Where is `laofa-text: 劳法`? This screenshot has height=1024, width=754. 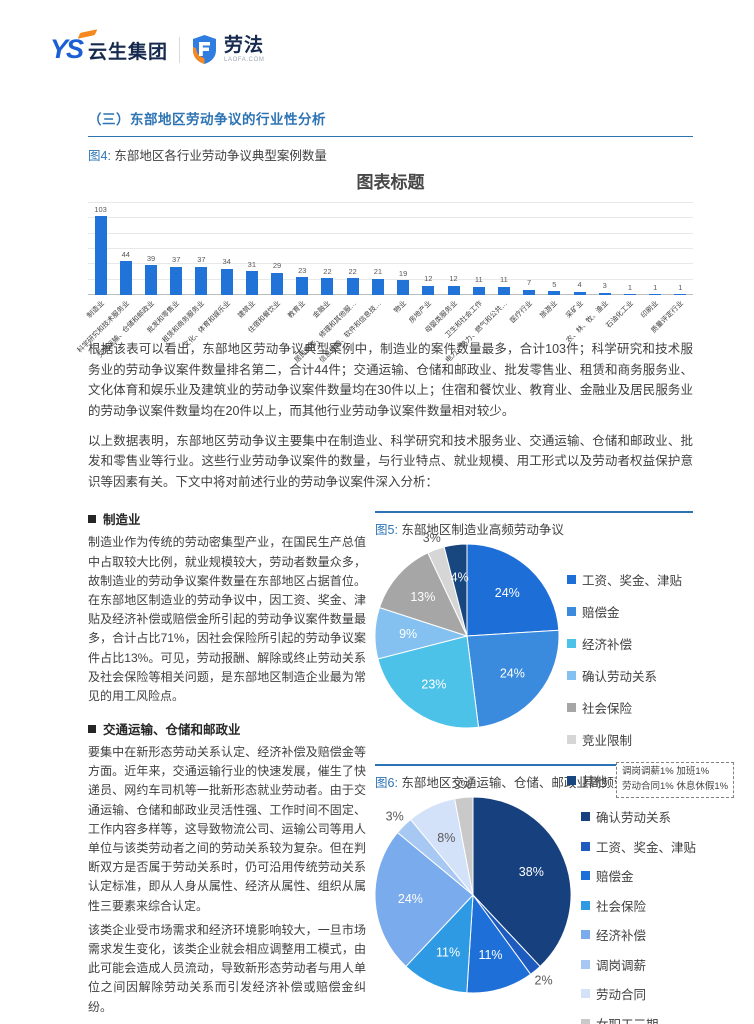 laofa-text: 劳法 is located at coordinates (244, 45).